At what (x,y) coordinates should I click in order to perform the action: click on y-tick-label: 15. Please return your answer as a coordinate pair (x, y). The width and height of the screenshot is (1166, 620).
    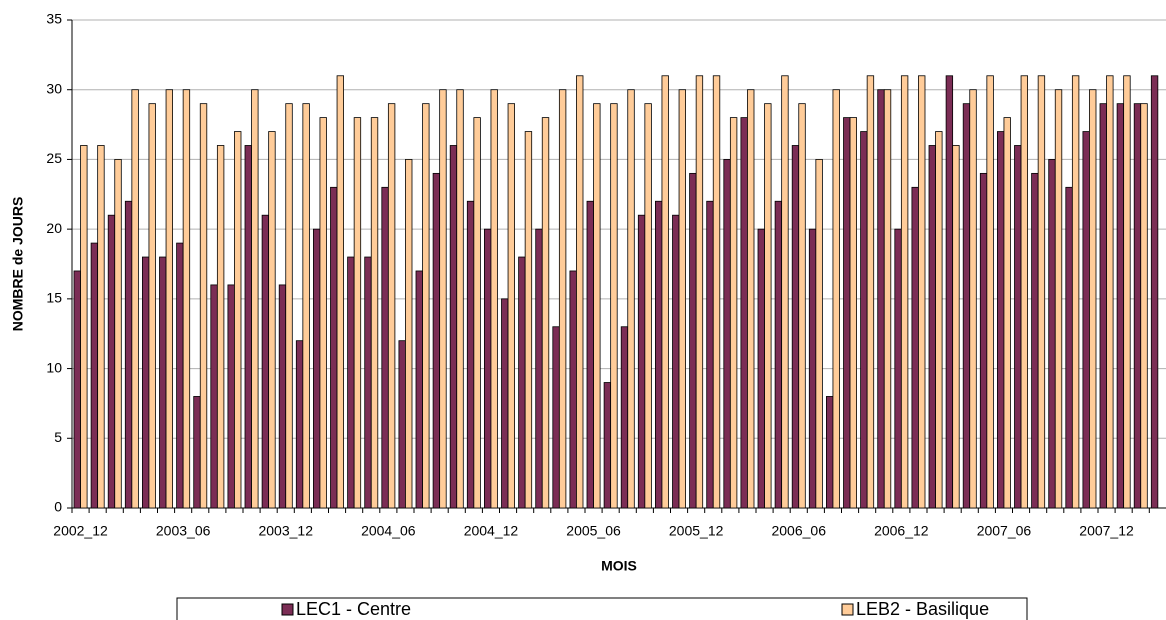
    Looking at the image, I should click on (54, 298).